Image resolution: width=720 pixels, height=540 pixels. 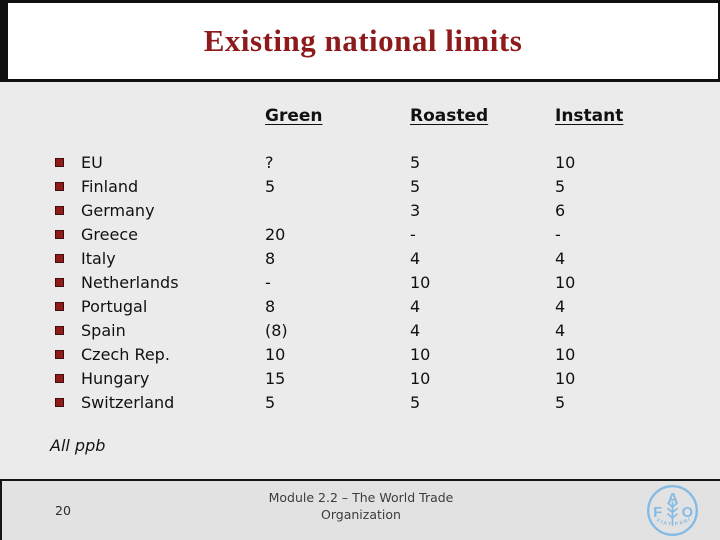 I want to click on logo-letter-o: O, so click(x=687, y=513).